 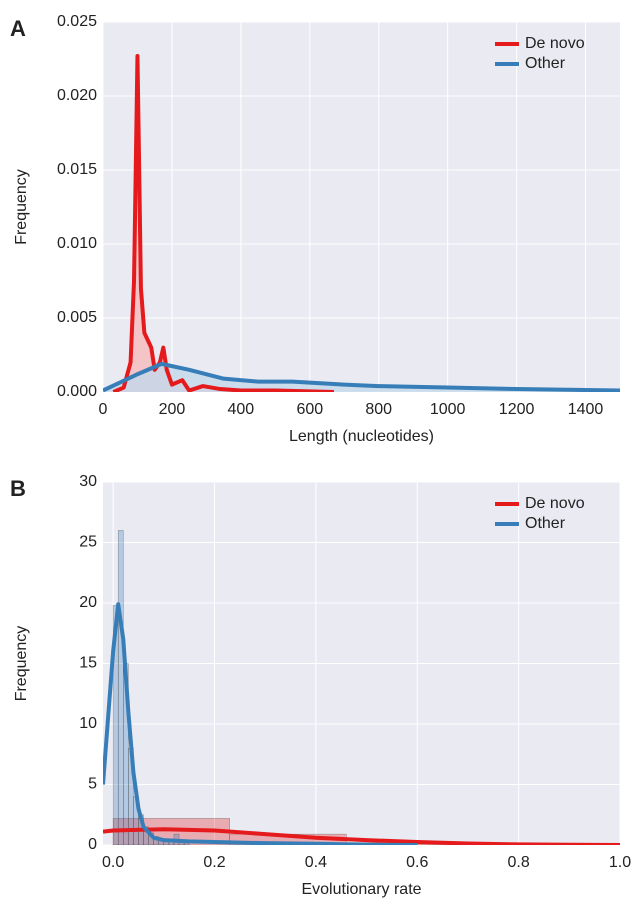 I want to click on x-tick-label: 400, so click(x=241, y=409).